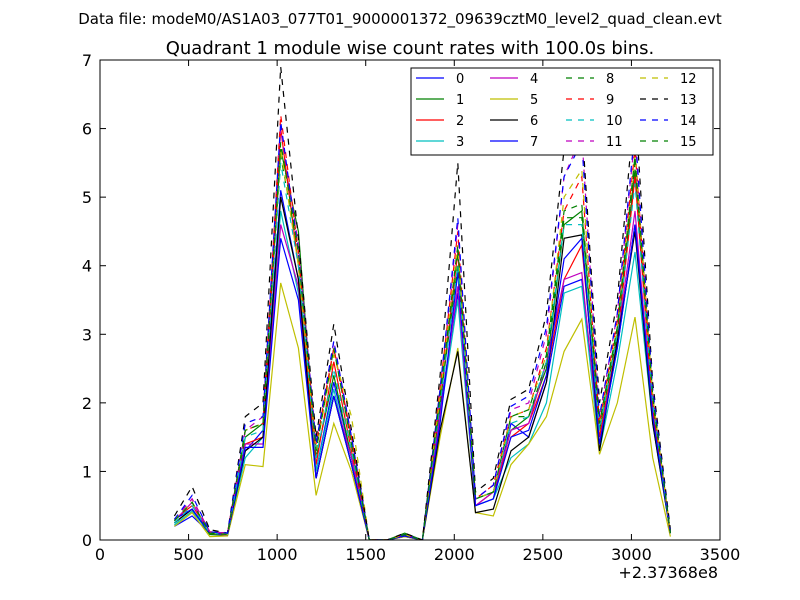 The width and height of the screenshot is (800, 600). What do you see at coordinates (188, 554) in the screenshot?
I see `x-tick-label: 500` at bounding box center [188, 554].